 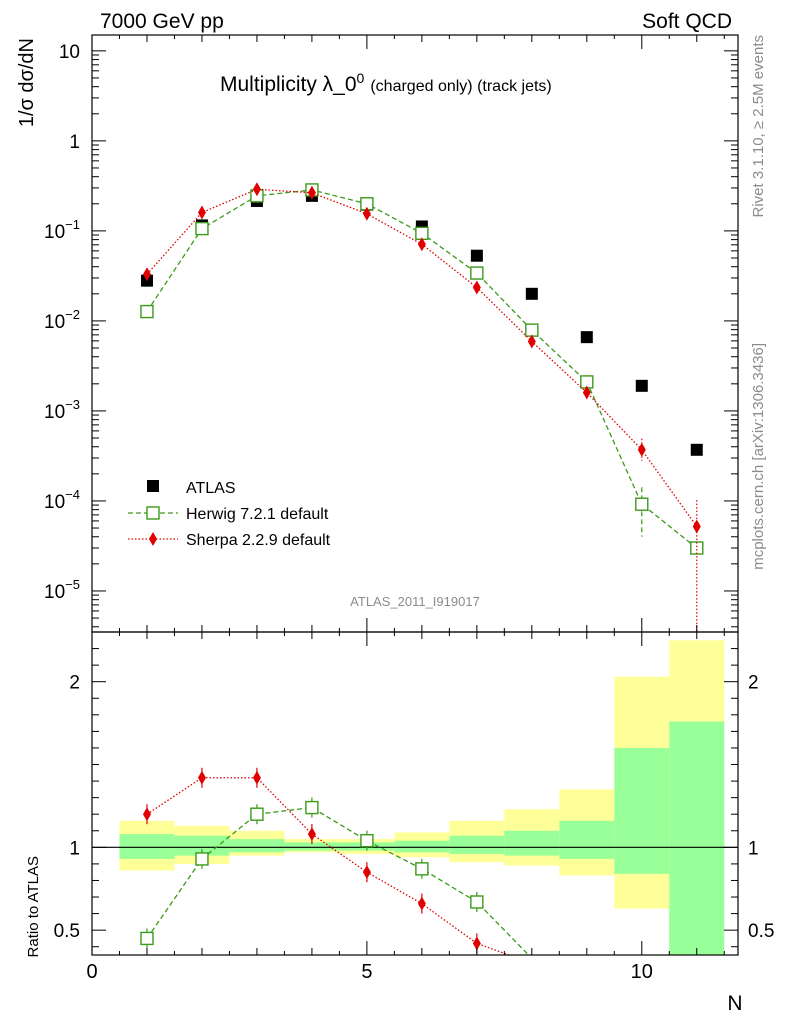 What do you see at coordinates (758, 126) in the screenshot?
I see `rivet-label: Rivet 3.1.10, ≥ 2.5M events` at bounding box center [758, 126].